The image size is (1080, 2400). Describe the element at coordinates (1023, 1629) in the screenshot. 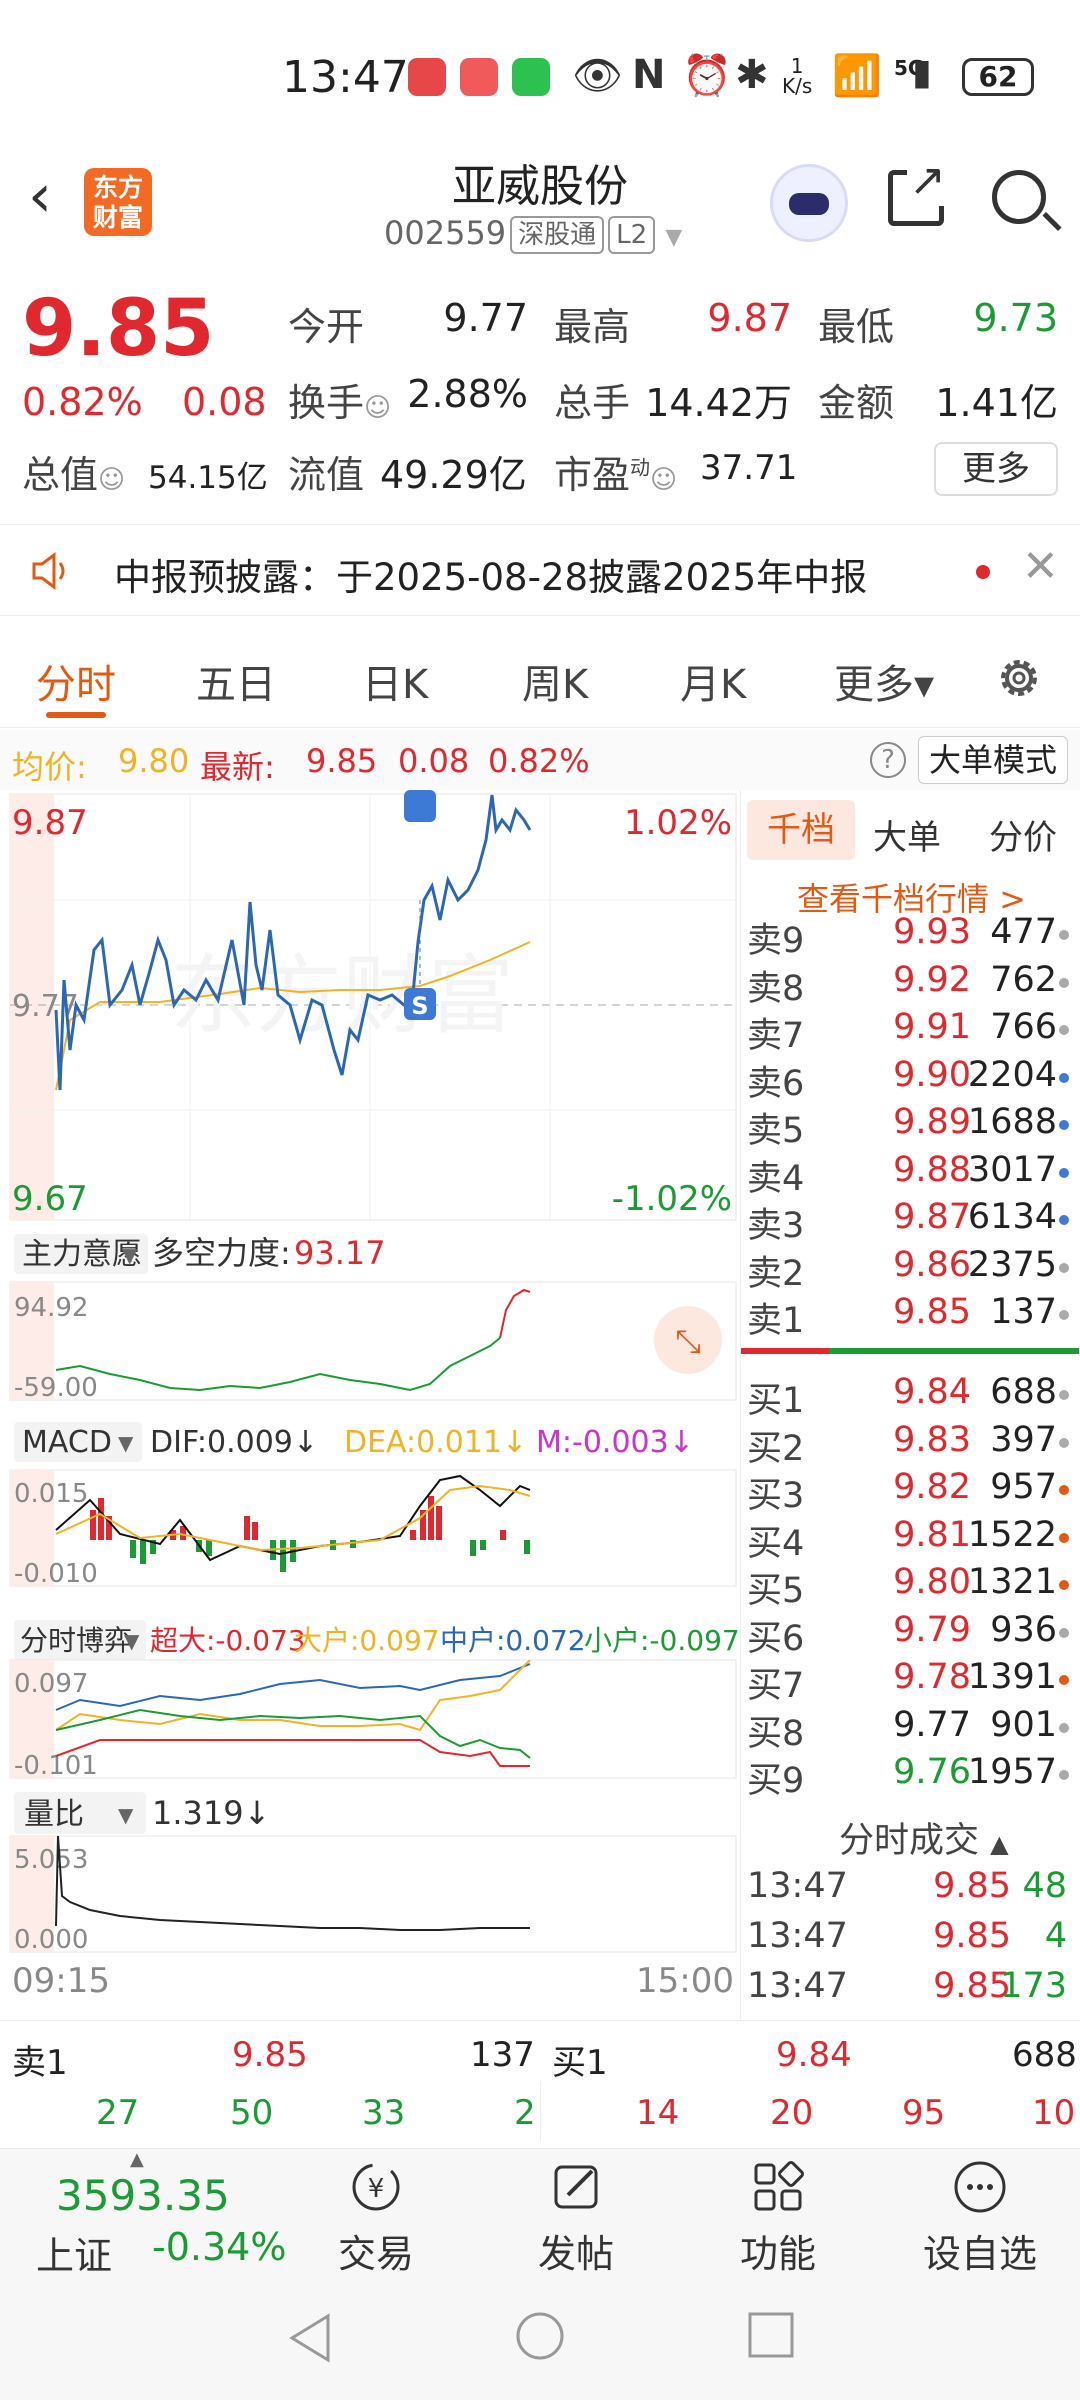

I see `level-volume: 936` at that location.